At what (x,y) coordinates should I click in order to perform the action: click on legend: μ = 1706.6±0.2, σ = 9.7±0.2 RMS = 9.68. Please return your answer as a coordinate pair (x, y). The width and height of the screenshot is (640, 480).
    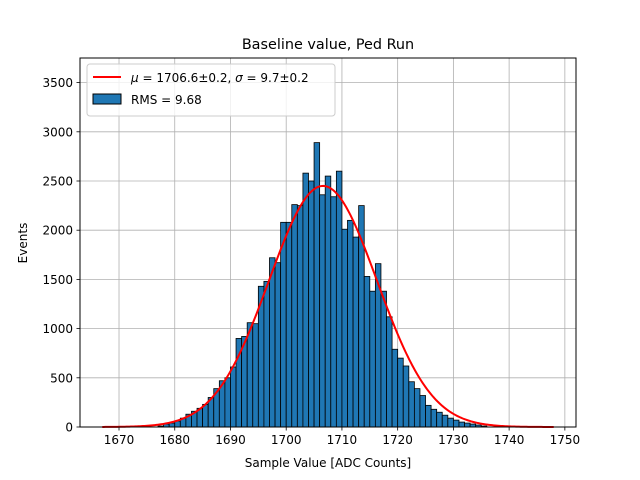
    Looking at the image, I should click on (211, 90).